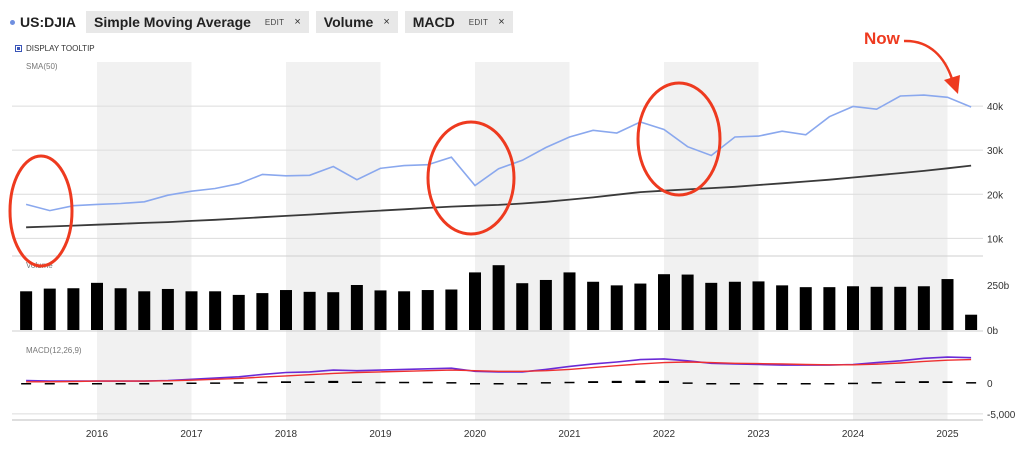 The width and height of the screenshot is (1024, 451). I want to click on x-axis-tick-label: 2019, so click(380, 434).